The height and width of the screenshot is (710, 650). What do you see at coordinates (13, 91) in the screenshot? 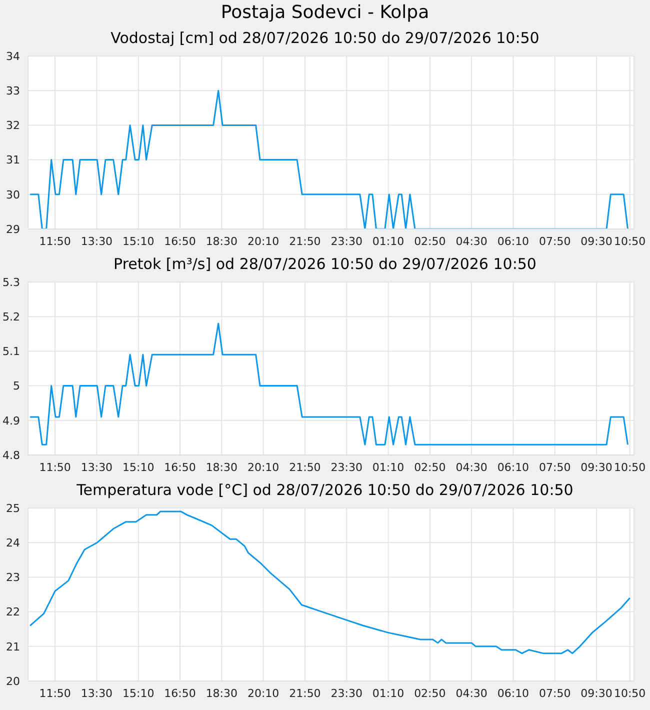
I see `y-tick-label: 33` at bounding box center [13, 91].